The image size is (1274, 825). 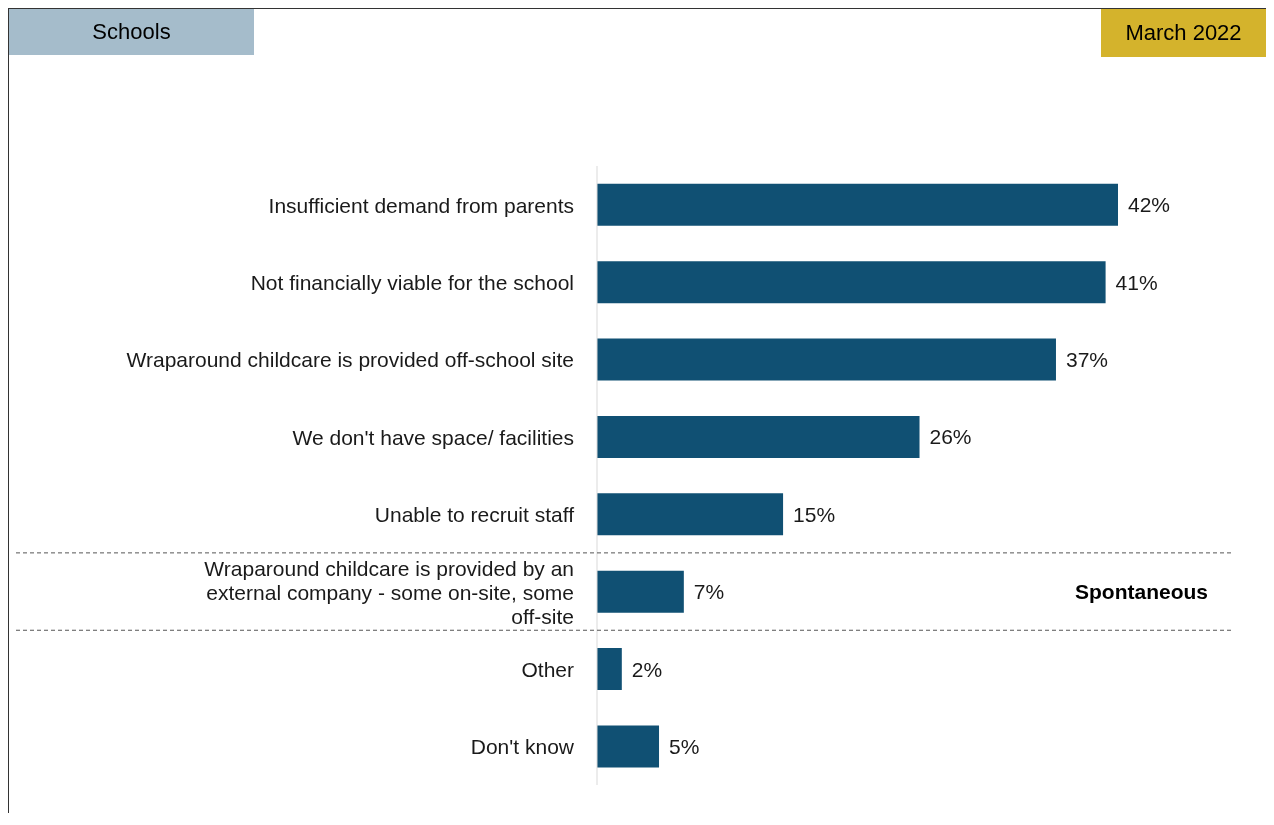 What do you see at coordinates (684, 746) in the screenshot?
I see `data-label: 5%` at bounding box center [684, 746].